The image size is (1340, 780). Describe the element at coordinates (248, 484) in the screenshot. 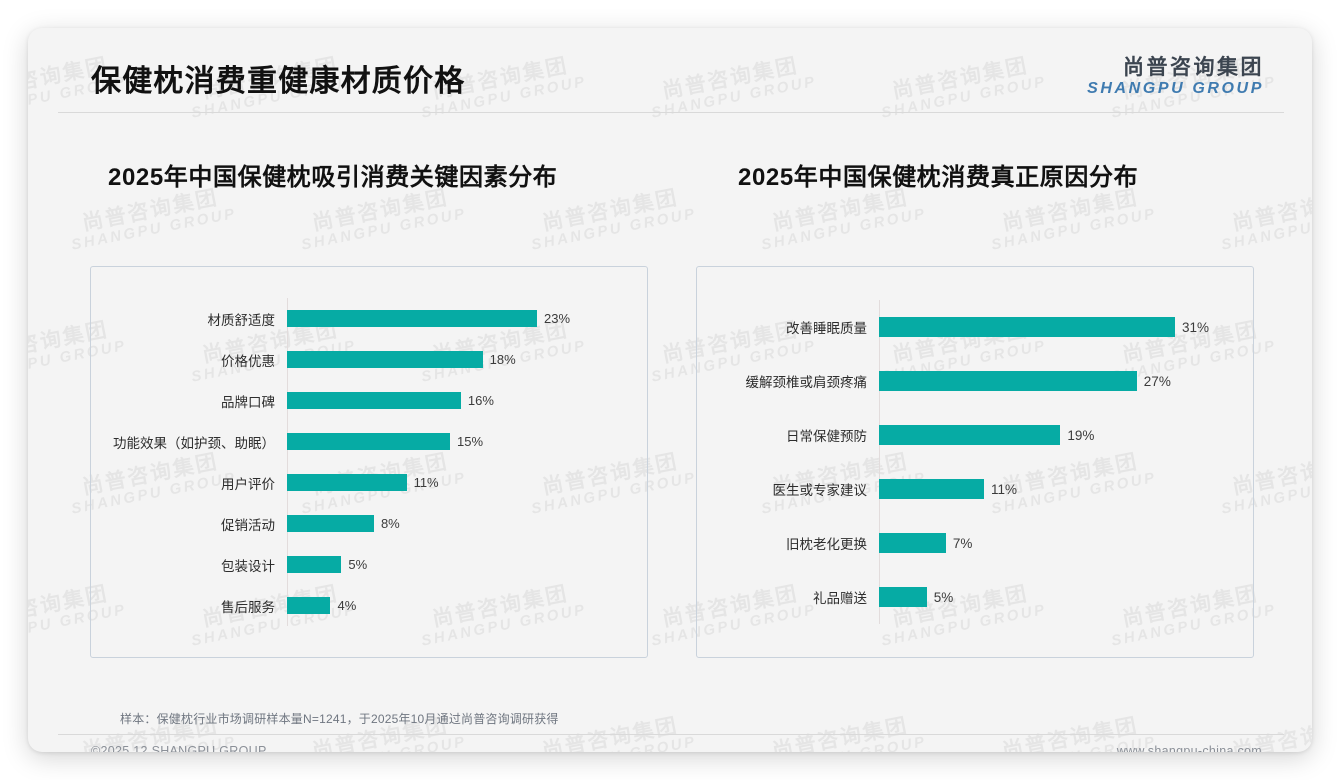

I see `bar-category-label: 用户评价` at that location.